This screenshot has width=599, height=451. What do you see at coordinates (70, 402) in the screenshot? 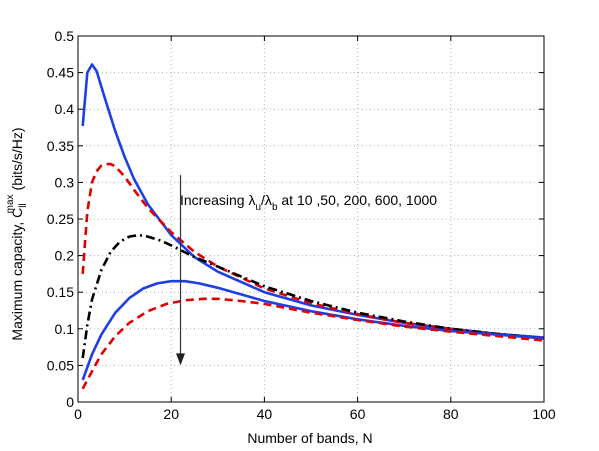
I see `y-tick-label: 0` at bounding box center [70, 402].